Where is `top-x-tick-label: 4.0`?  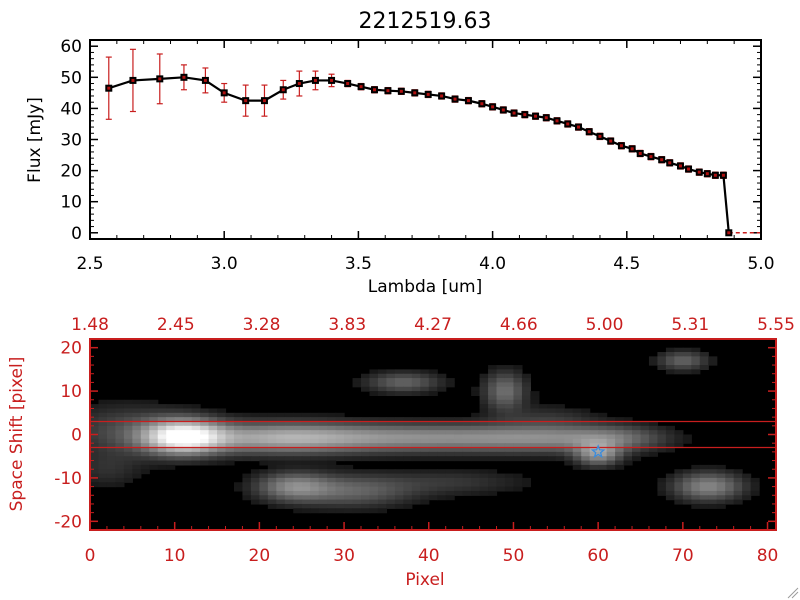
top-x-tick-label: 4.0 is located at coordinates (492, 264).